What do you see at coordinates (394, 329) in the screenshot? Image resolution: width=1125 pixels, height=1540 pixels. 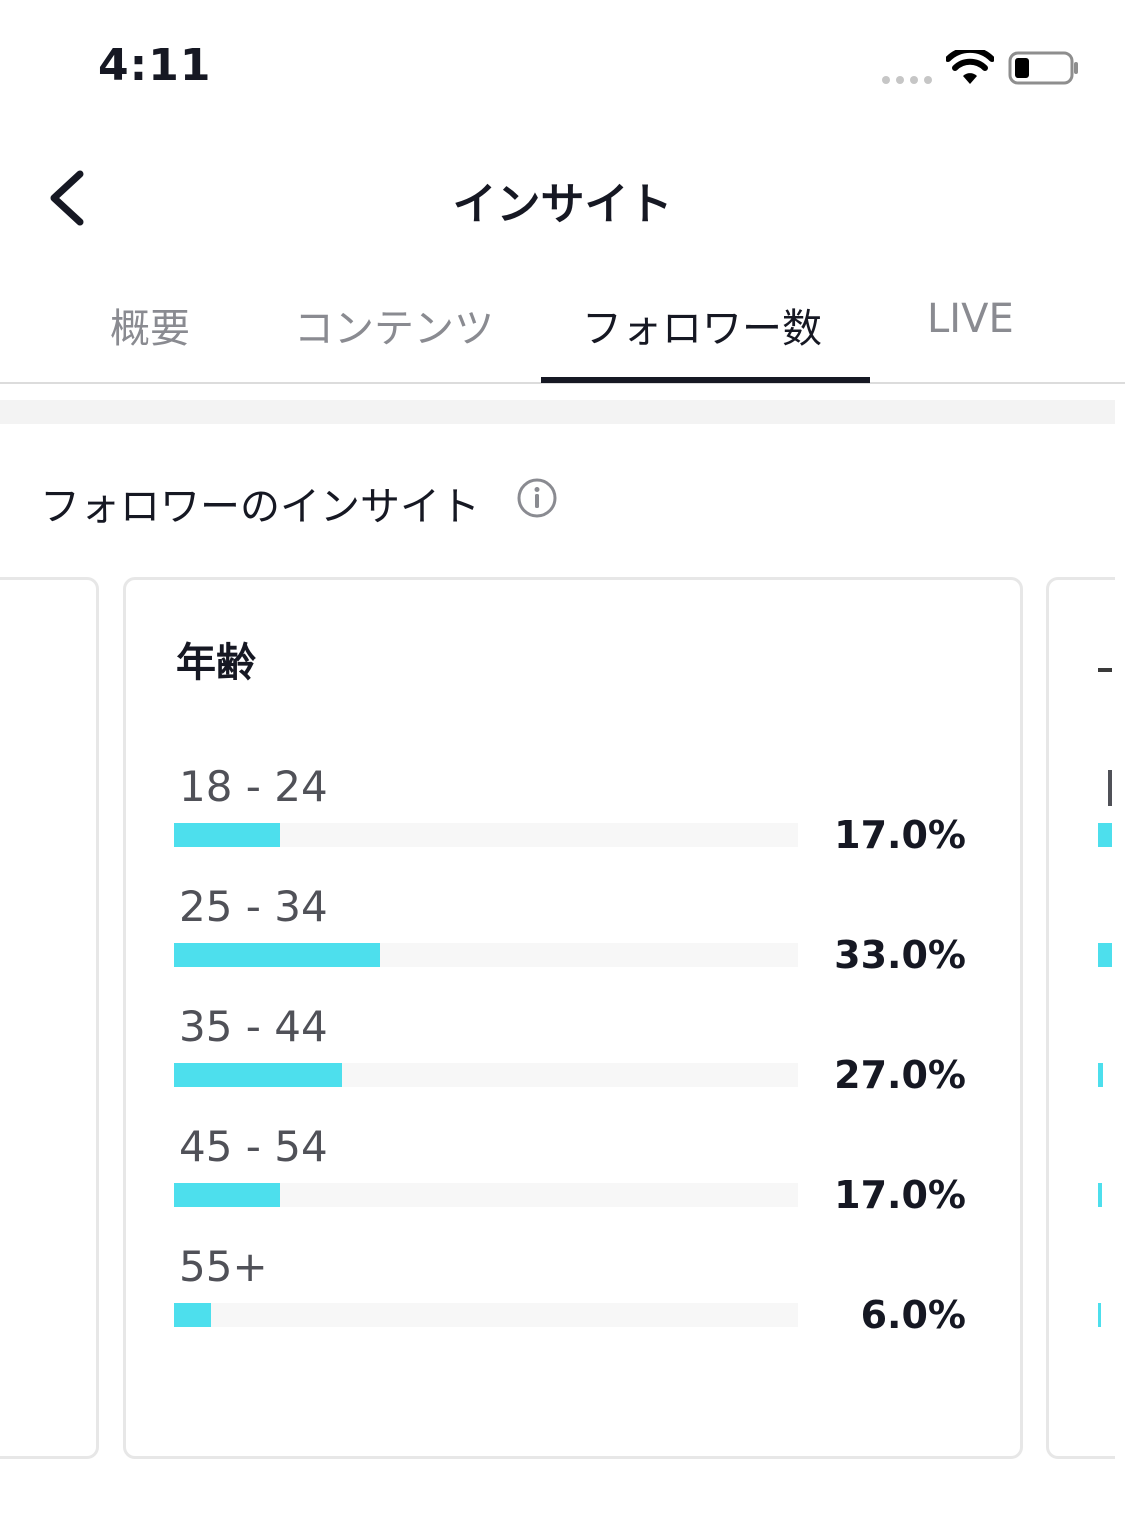 I see `tab-content: コンテンツ` at bounding box center [394, 329].